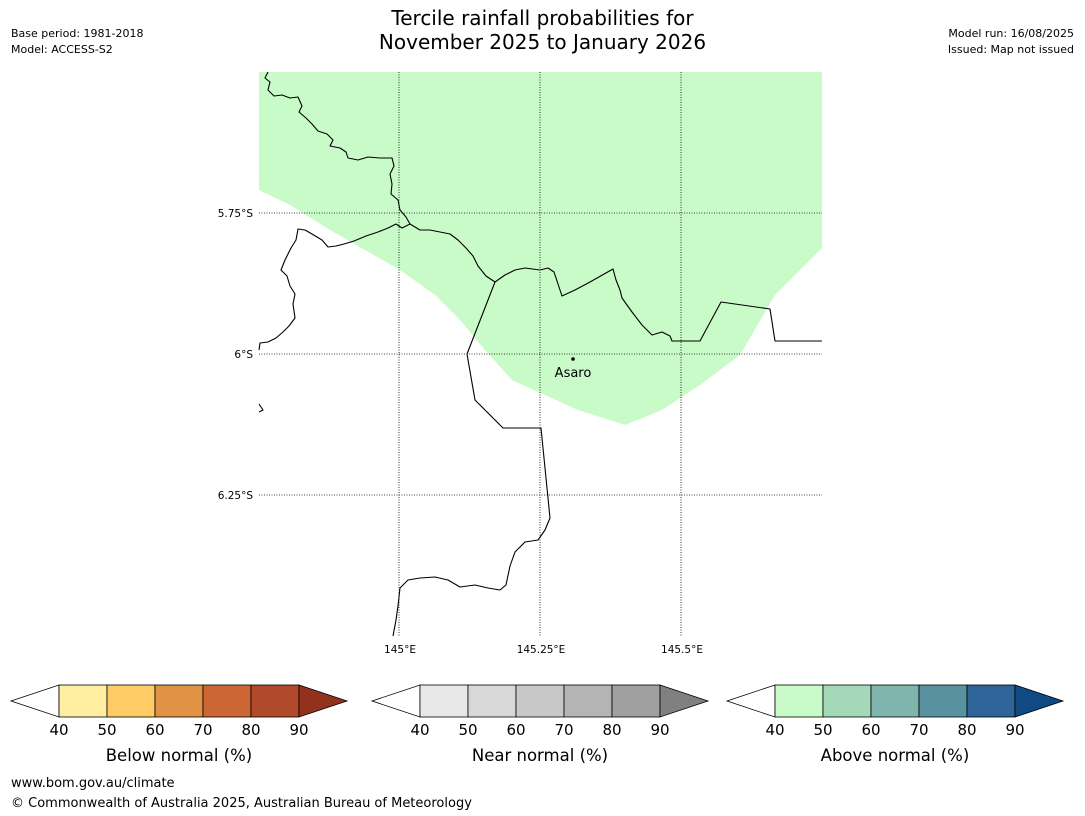  What do you see at coordinates (684, 701) in the screenshot?
I see `colorbar-near-extend-high` at bounding box center [684, 701].